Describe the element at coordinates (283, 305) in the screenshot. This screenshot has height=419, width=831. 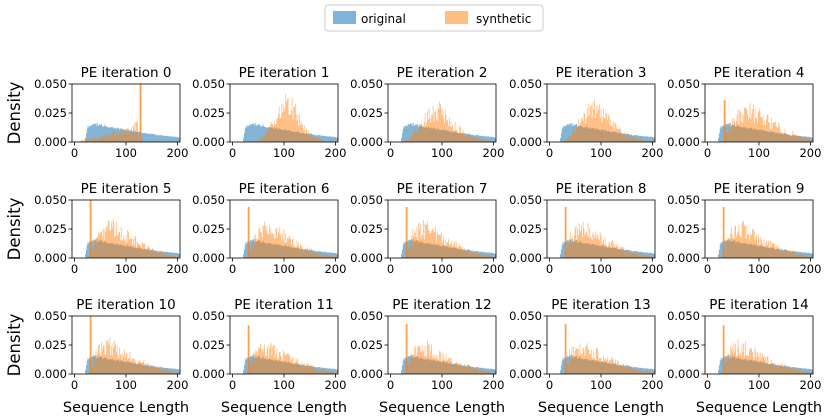
I see `panel-title: PE iteration 11` at that location.